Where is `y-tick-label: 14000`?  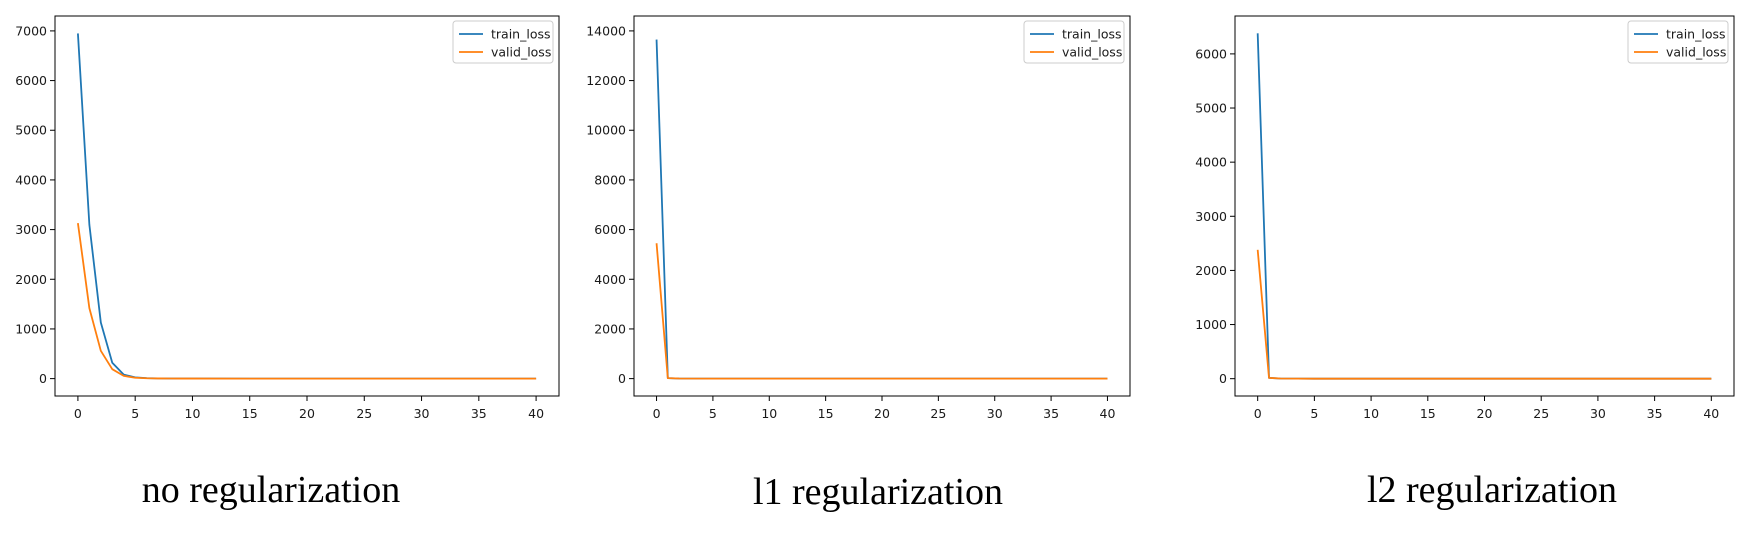 y-tick-label: 14000 is located at coordinates (606, 30).